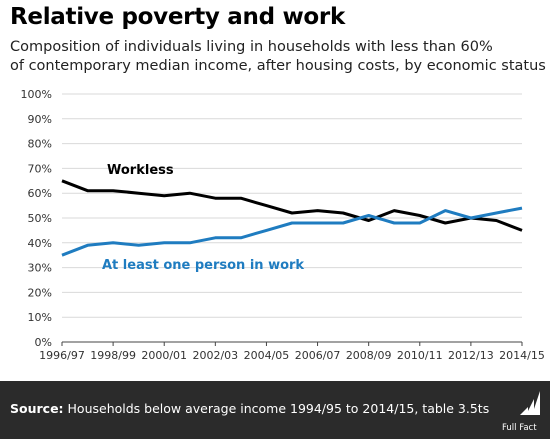 The height and width of the screenshot is (439, 550). What do you see at coordinates (40, 168) in the screenshot?
I see `y-tick-label: 70%` at bounding box center [40, 168].